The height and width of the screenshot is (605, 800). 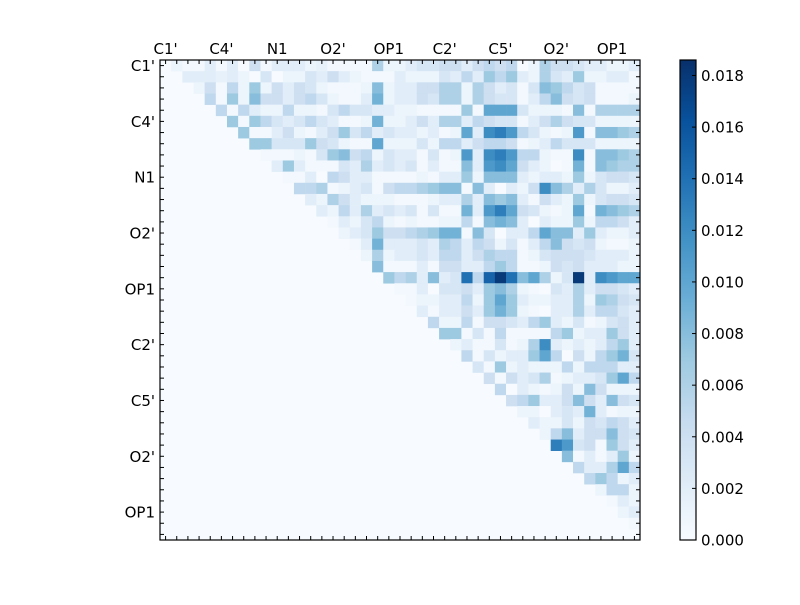 What do you see at coordinates (612, 49) in the screenshot?
I see `x-tick-label: OP1` at bounding box center [612, 49].